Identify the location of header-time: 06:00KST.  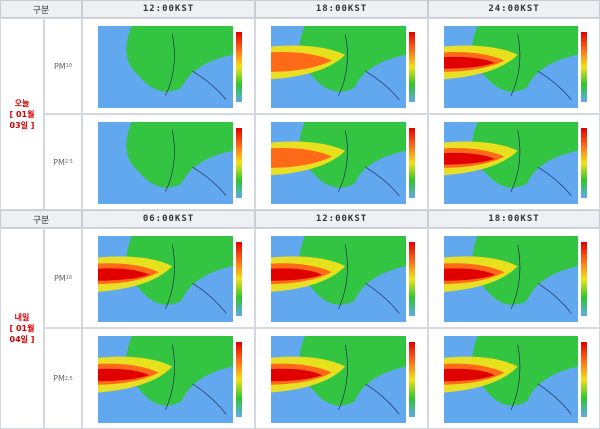
(168, 219).